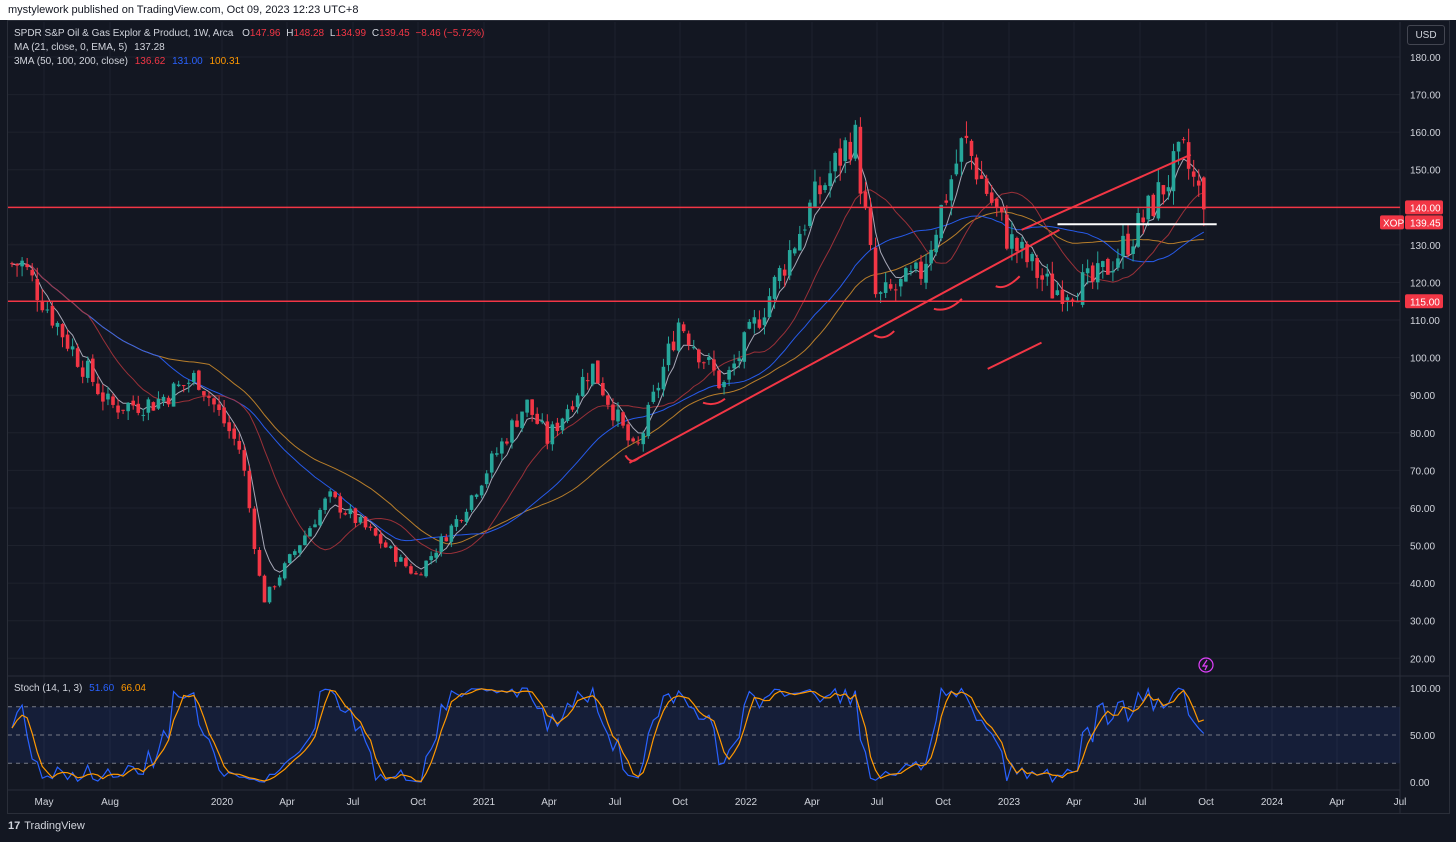 The height and width of the screenshot is (842, 1456). What do you see at coordinates (1009, 802) in the screenshot?
I see `time-tick-label: 2023` at bounding box center [1009, 802].